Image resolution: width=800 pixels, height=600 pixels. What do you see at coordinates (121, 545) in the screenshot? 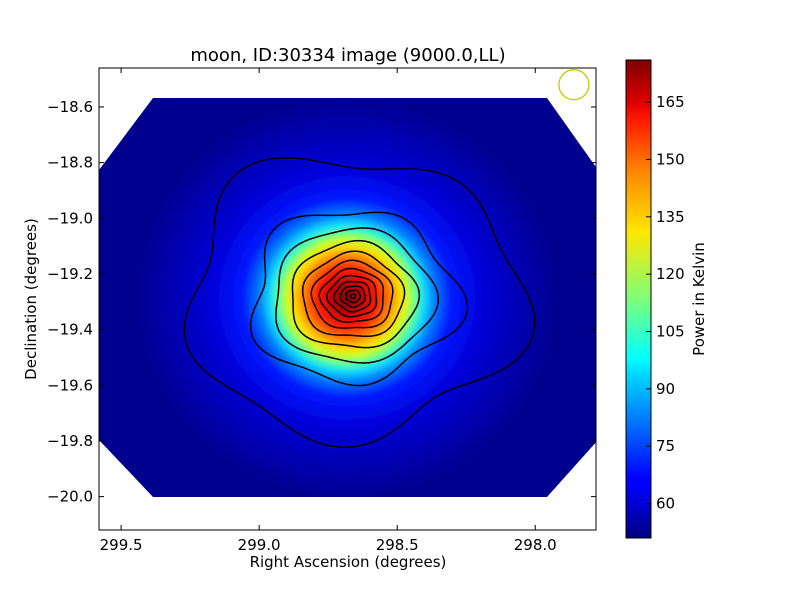
I see `x-tick-label: 299.5` at bounding box center [121, 545].